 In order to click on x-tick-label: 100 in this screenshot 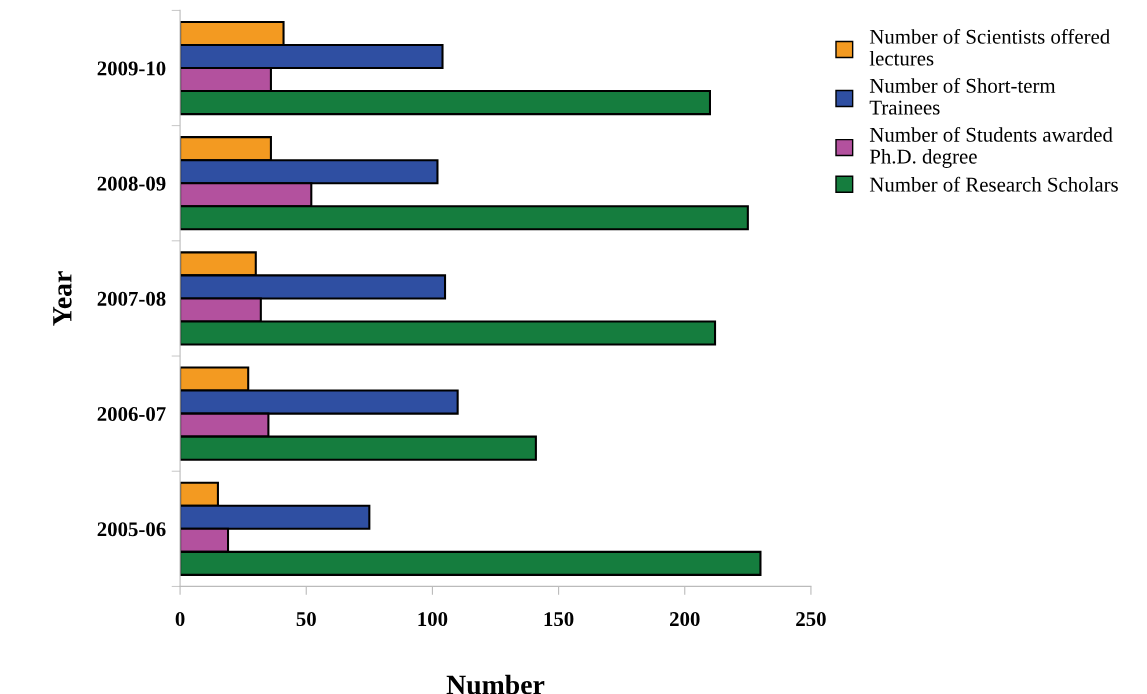, I will do `click(433, 619)`.